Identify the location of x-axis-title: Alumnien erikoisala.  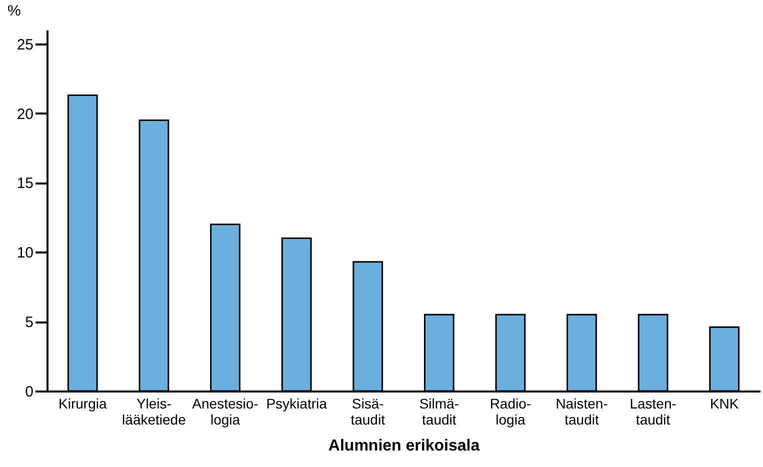
(404, 446).